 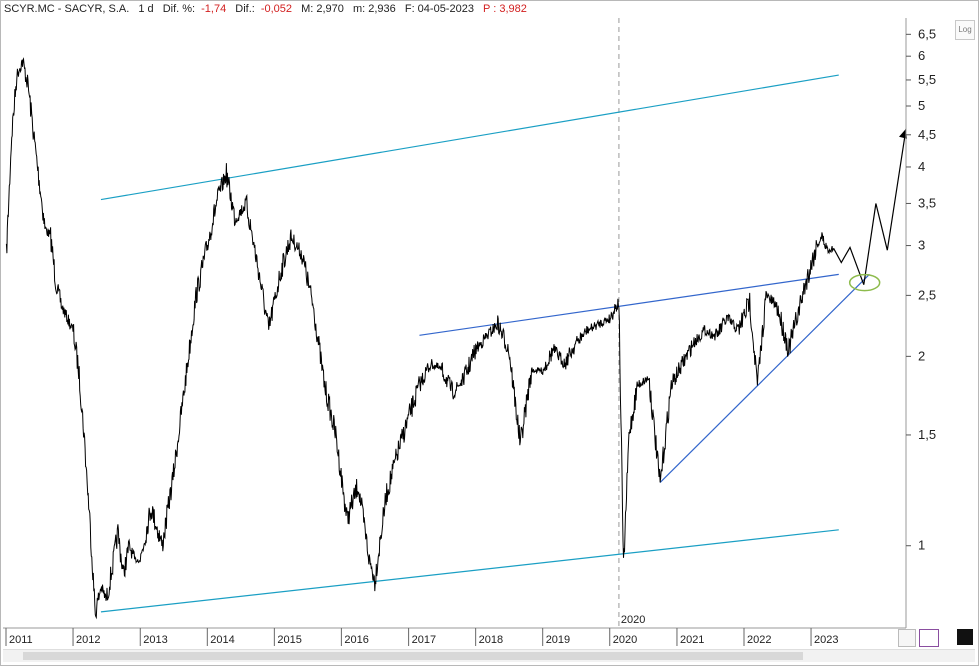 What do you see at coordinates (759, 640) in the screenshot?
I see `x-tick-label: 2022` at bounding box center [759, 640].